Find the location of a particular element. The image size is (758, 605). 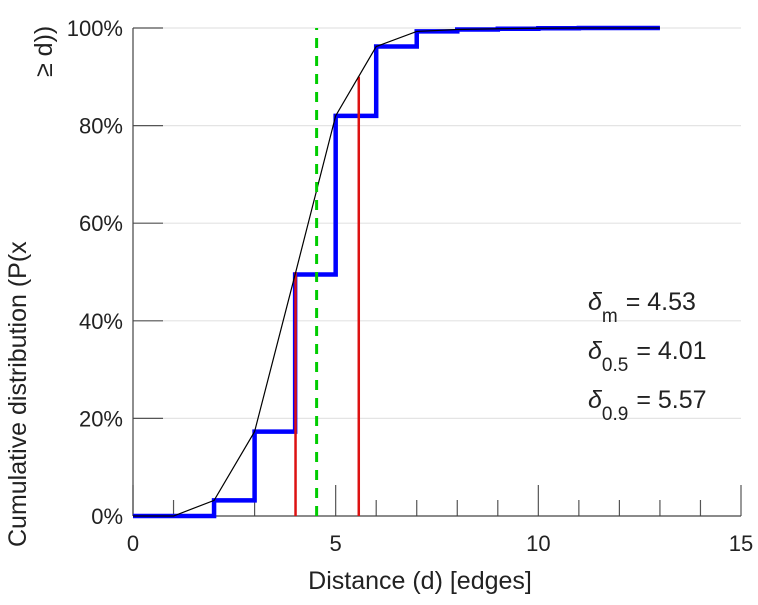

y-tick-label: 80% is located at coordinates (101, 126).